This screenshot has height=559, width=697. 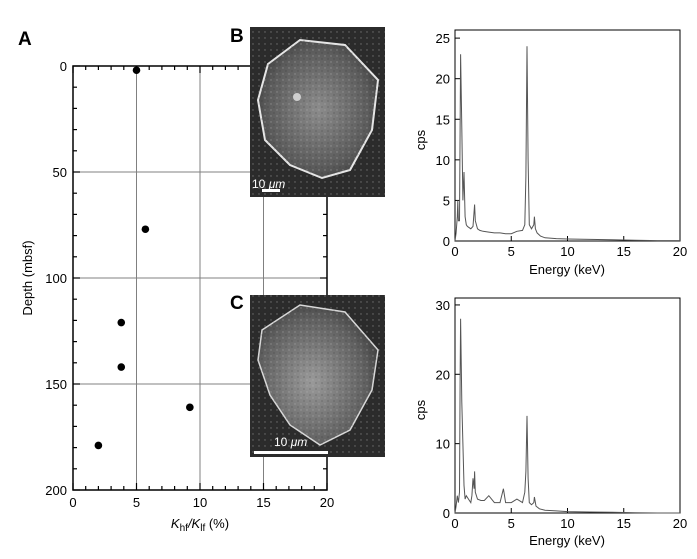 I want to click on spectrum-b-frame, so click(x=567, y=135).